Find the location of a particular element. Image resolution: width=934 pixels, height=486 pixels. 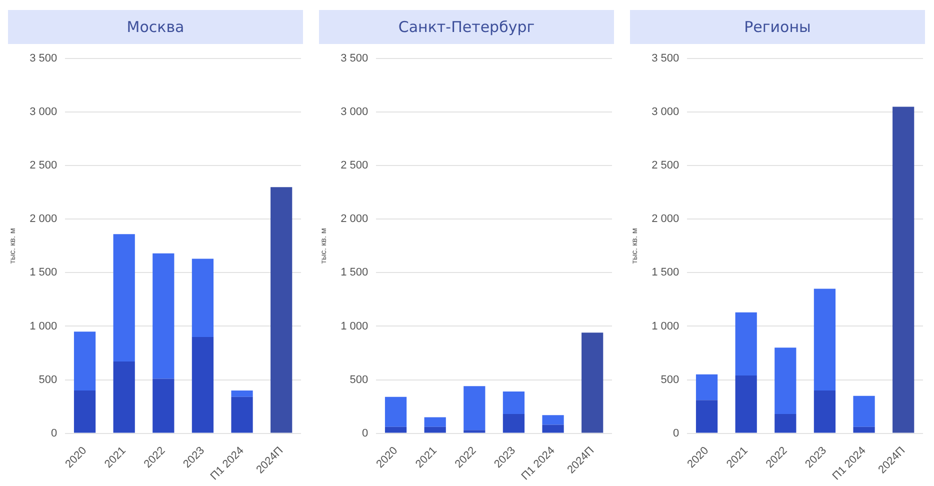

chart-title: Регионы is located at coordinates (777, 27).